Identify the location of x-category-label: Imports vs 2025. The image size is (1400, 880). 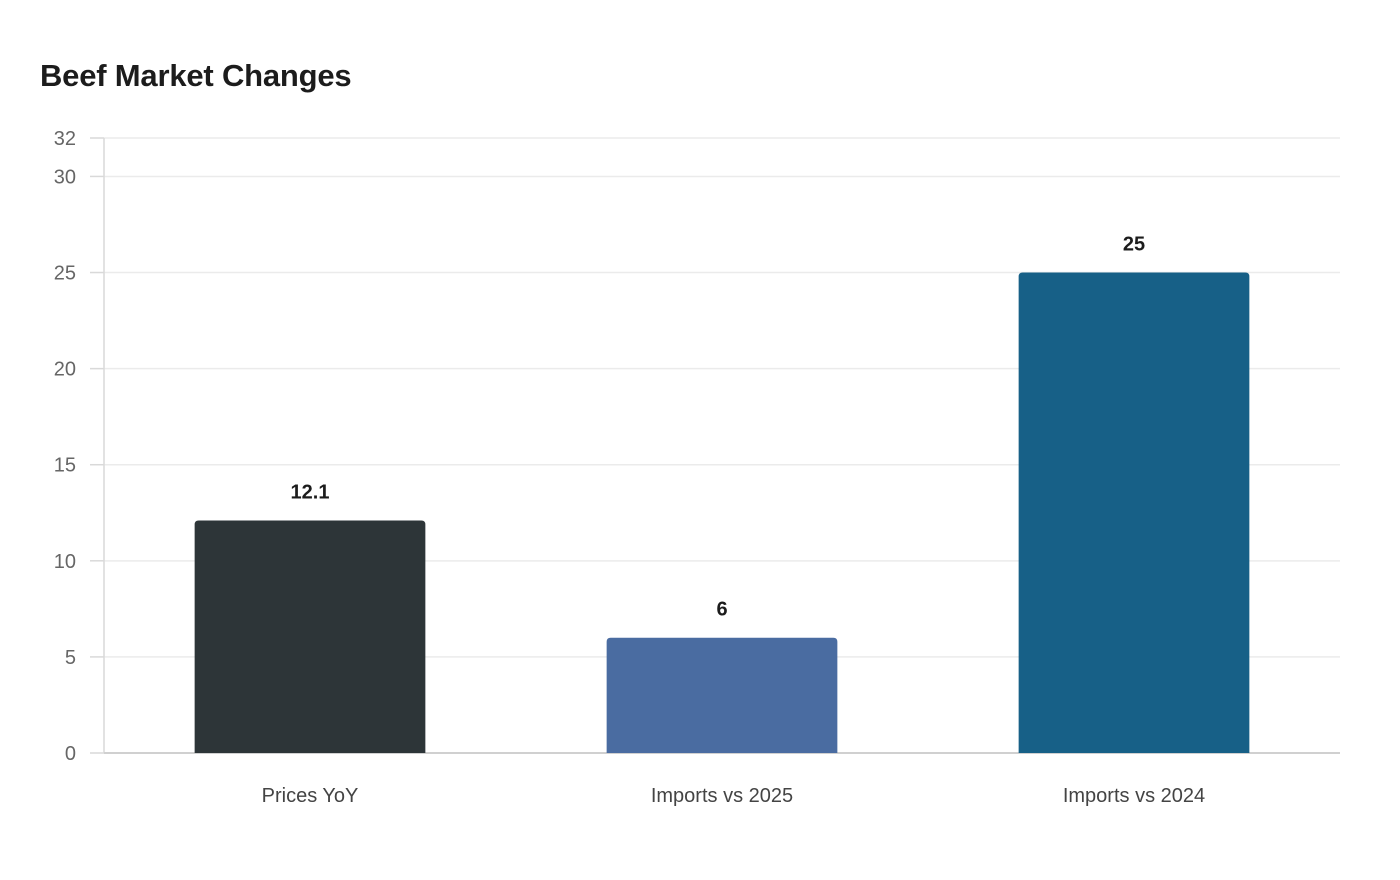
(722, 796).